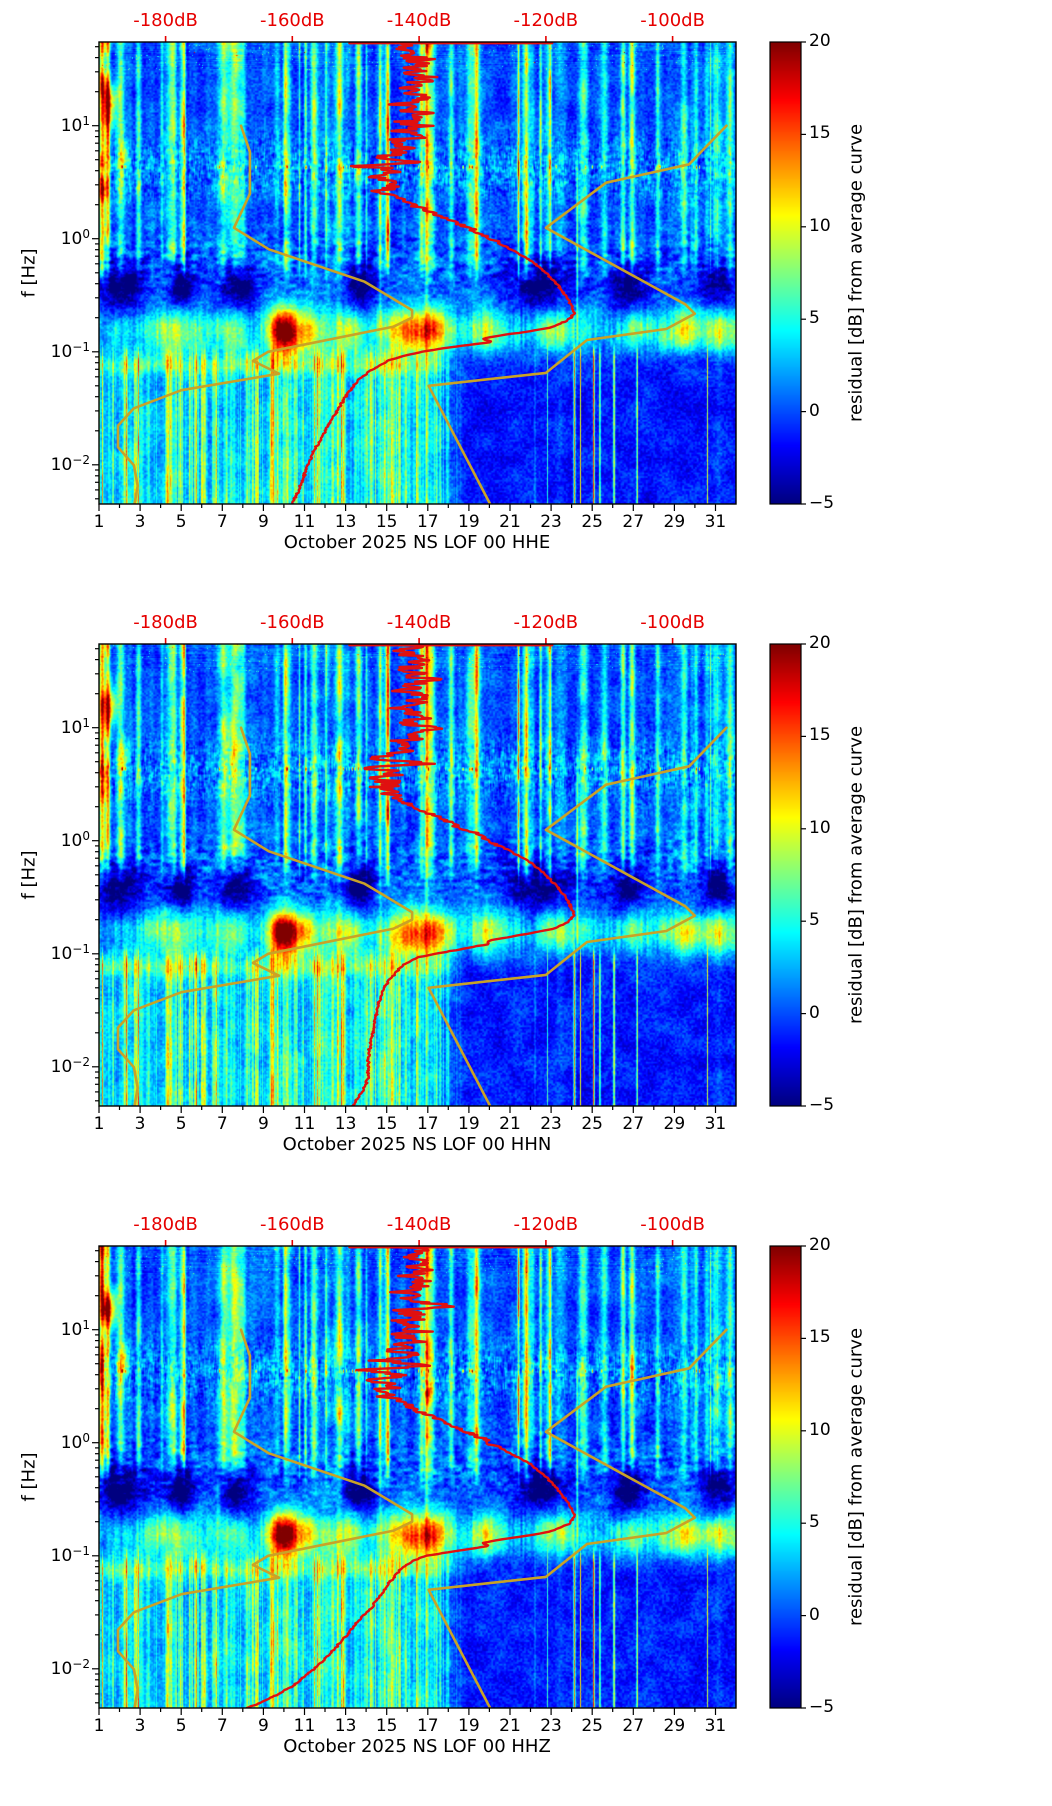  What do you see at coordinates (417, 542) in the screenshot?
I see `x-axis-label-hhe: October 2025 NS LOF 00 HHE` at bounding box center [417, 542].